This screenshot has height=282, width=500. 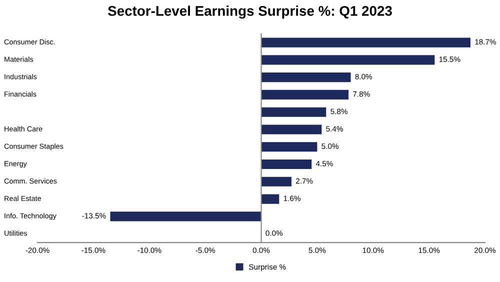 I want to click on chart-title: Sector-Level Earnings Surprise %: Q1 2023, so click(x=250, y=12).